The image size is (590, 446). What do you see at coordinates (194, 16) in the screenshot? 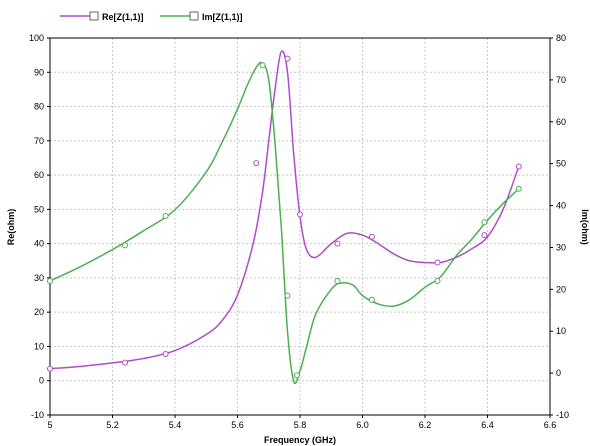
I see `legend-checkbox-im` at bounding box center [194, 16].